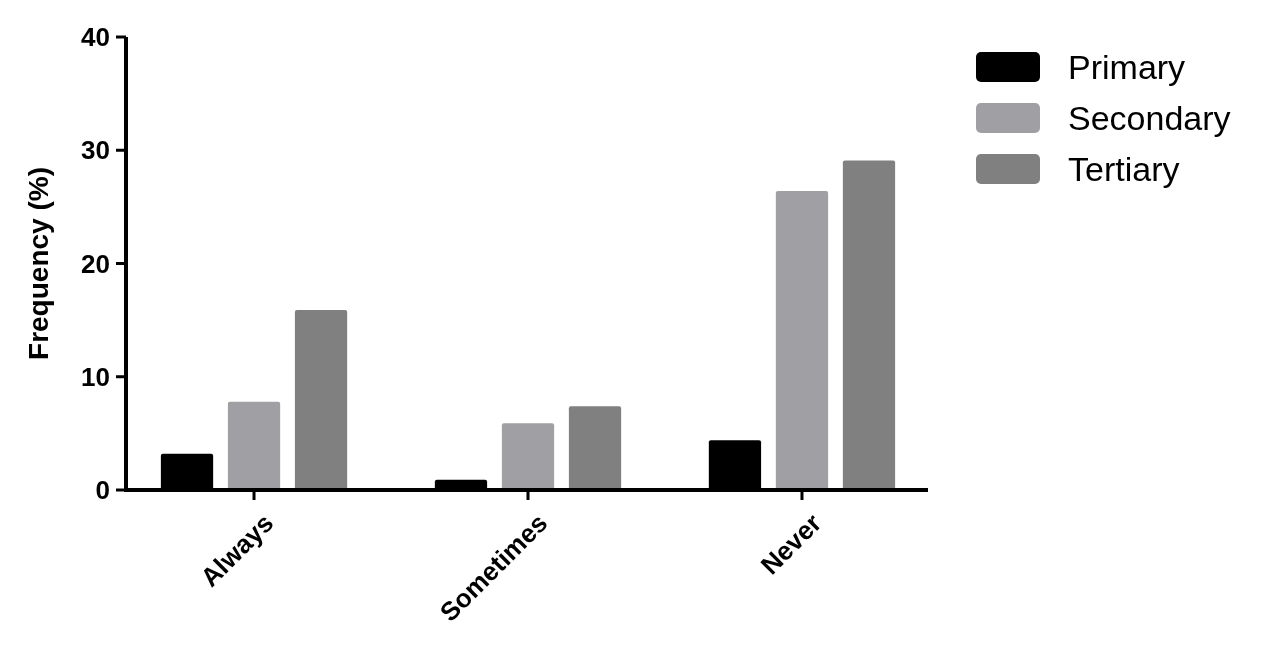 The height and width of the screenshot is (648, 1286). I want to click on y-tick-label: 30, so click(95, 150).